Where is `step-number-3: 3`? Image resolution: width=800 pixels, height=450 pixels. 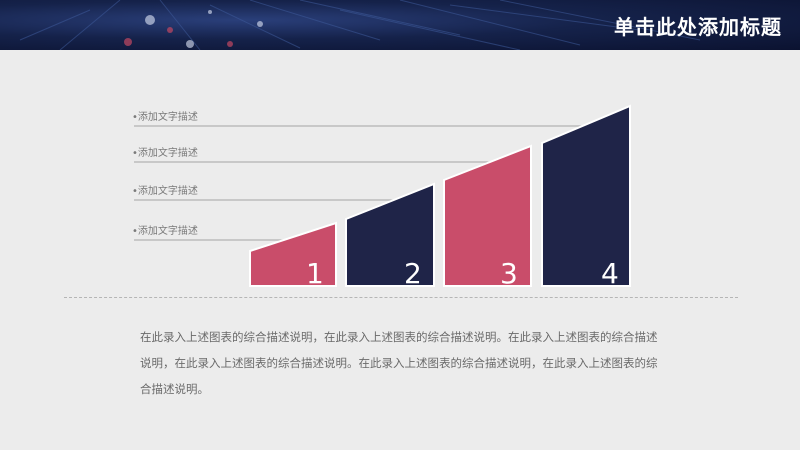
step-number-3: 3 is located at coordinates (509, 273).